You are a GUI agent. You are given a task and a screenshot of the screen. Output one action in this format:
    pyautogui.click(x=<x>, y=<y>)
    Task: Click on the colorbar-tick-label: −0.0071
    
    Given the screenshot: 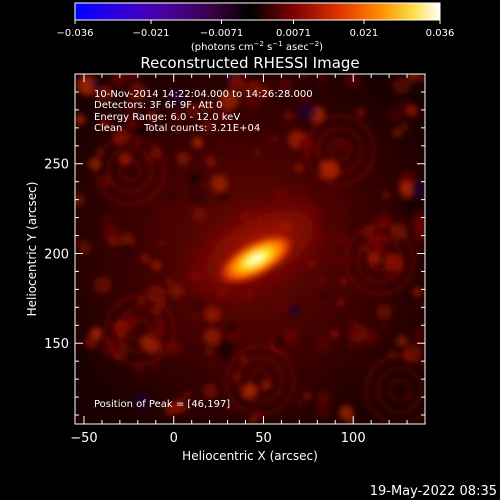 What is the action you would take?
    pyautogui.click(x=221, y=33)
    